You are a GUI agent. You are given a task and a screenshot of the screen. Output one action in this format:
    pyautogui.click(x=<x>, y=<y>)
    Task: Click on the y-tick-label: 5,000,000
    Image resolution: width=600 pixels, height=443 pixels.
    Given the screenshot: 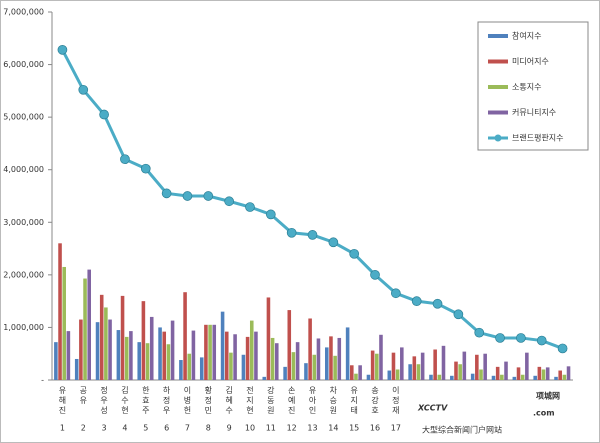 What is the action you would take?
    pyautogui.click(x=23, y=117)
    